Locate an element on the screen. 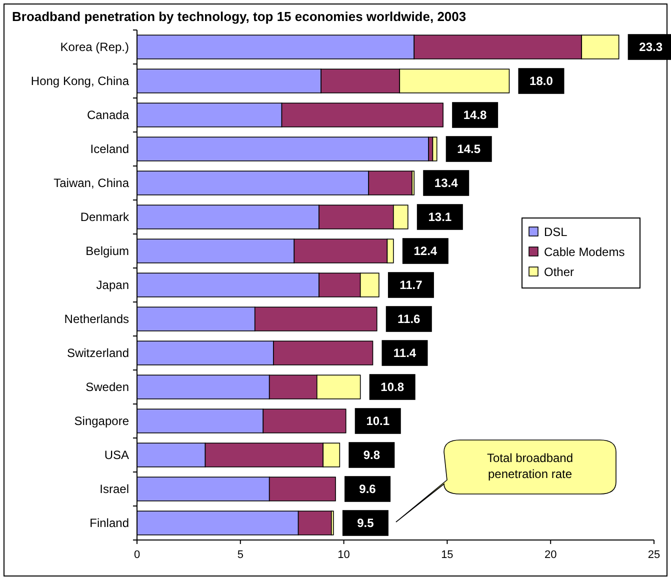  bar is located at coordinates (435, 149).